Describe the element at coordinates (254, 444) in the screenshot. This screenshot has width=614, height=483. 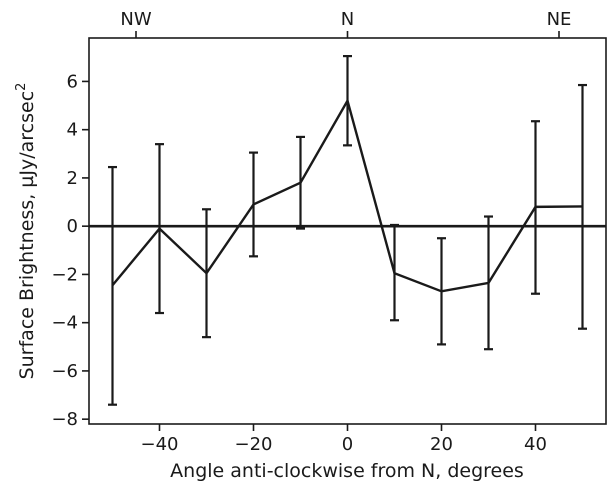
I see `x-tick-label: −20` at that location.